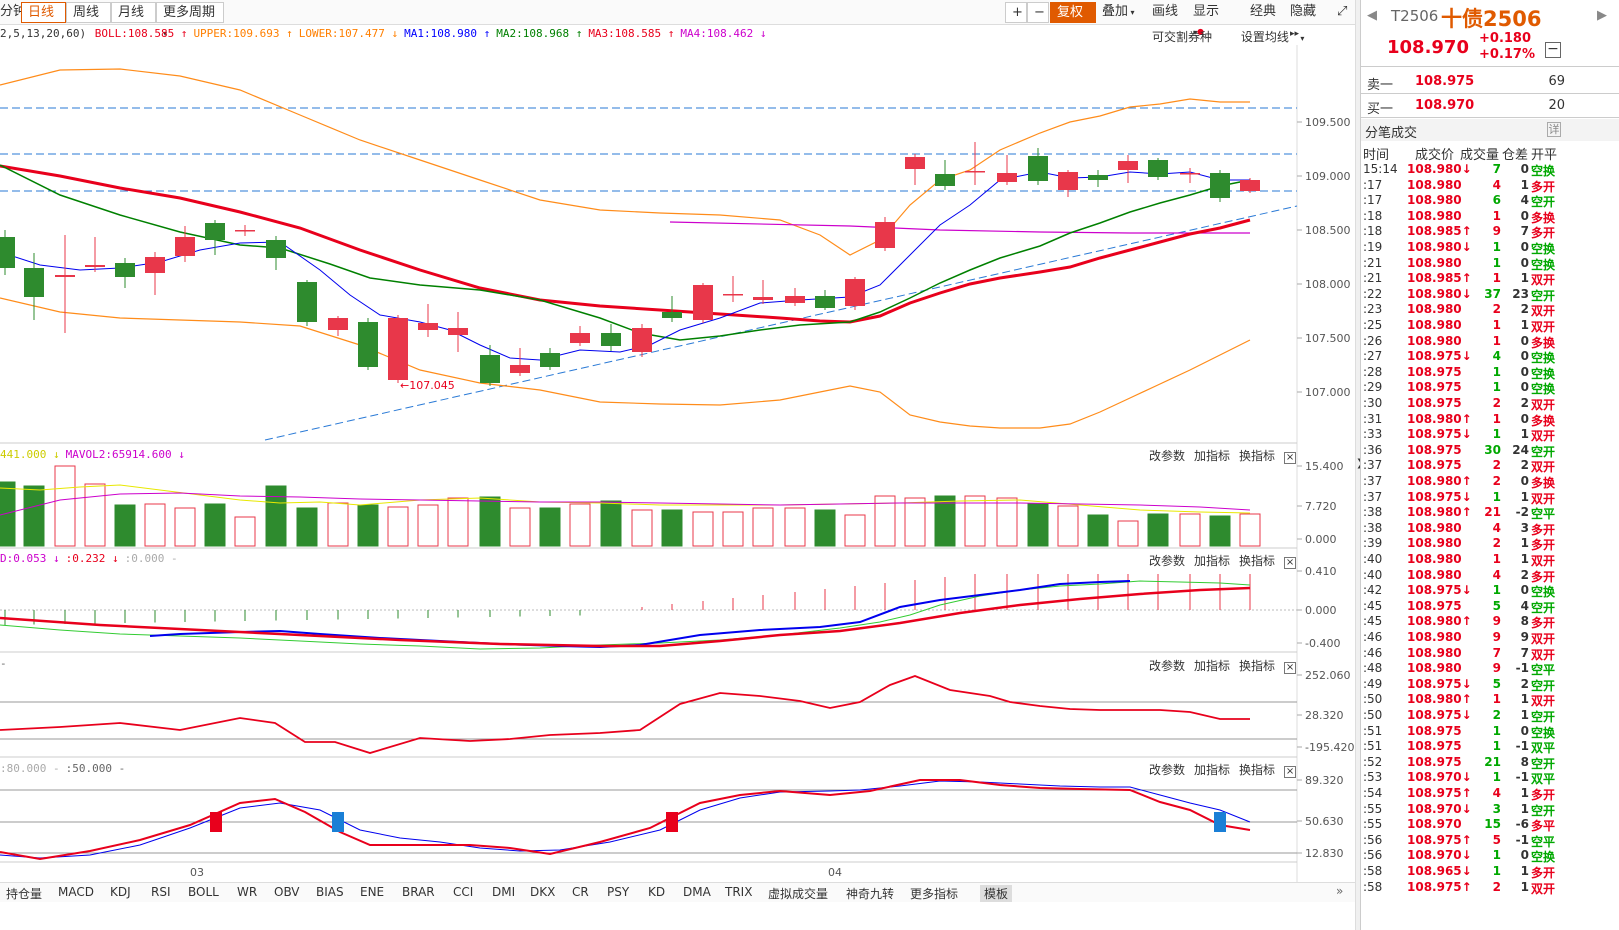  Describe the element at coordinates (1515, 155) in the screenshot. I see `col-oi-change: 仓差` at that location.